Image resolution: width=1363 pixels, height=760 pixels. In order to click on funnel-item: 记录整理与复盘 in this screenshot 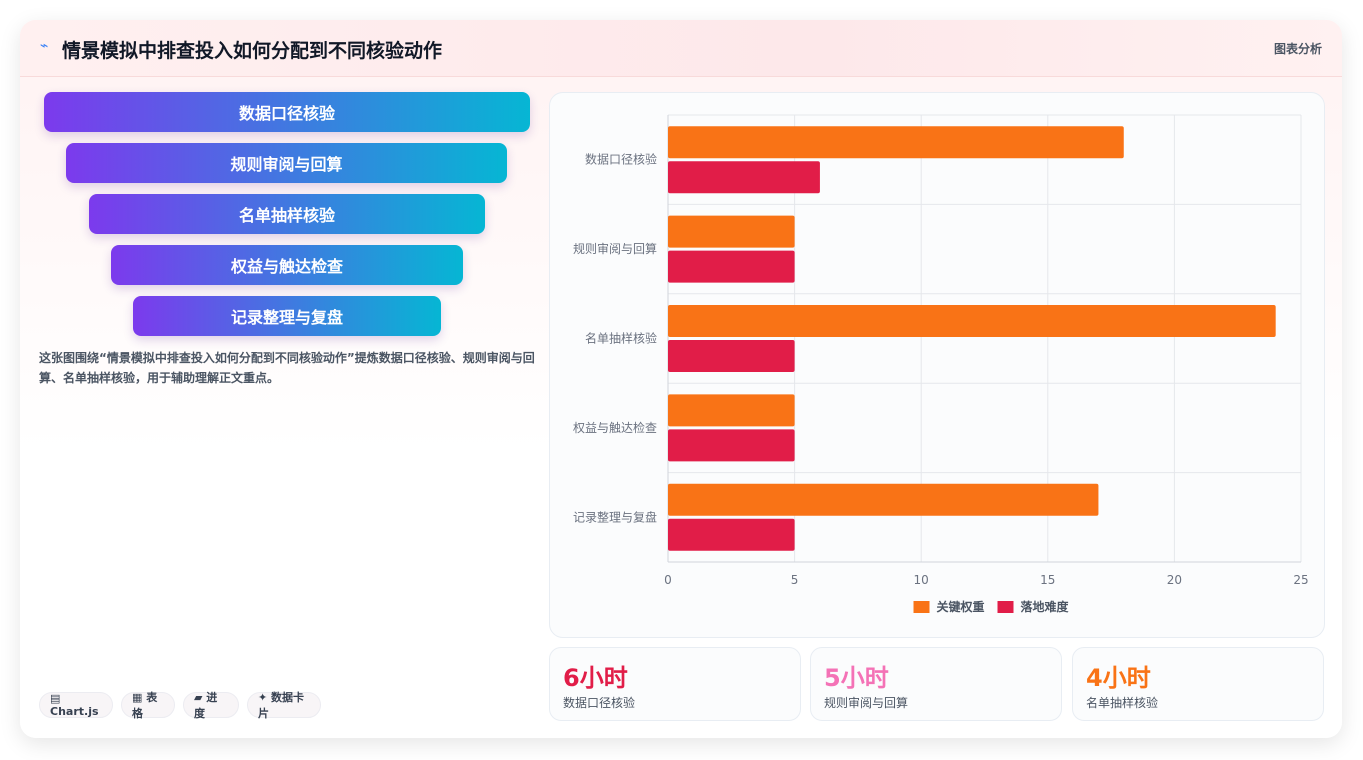, I will do `click(287, 316)`.